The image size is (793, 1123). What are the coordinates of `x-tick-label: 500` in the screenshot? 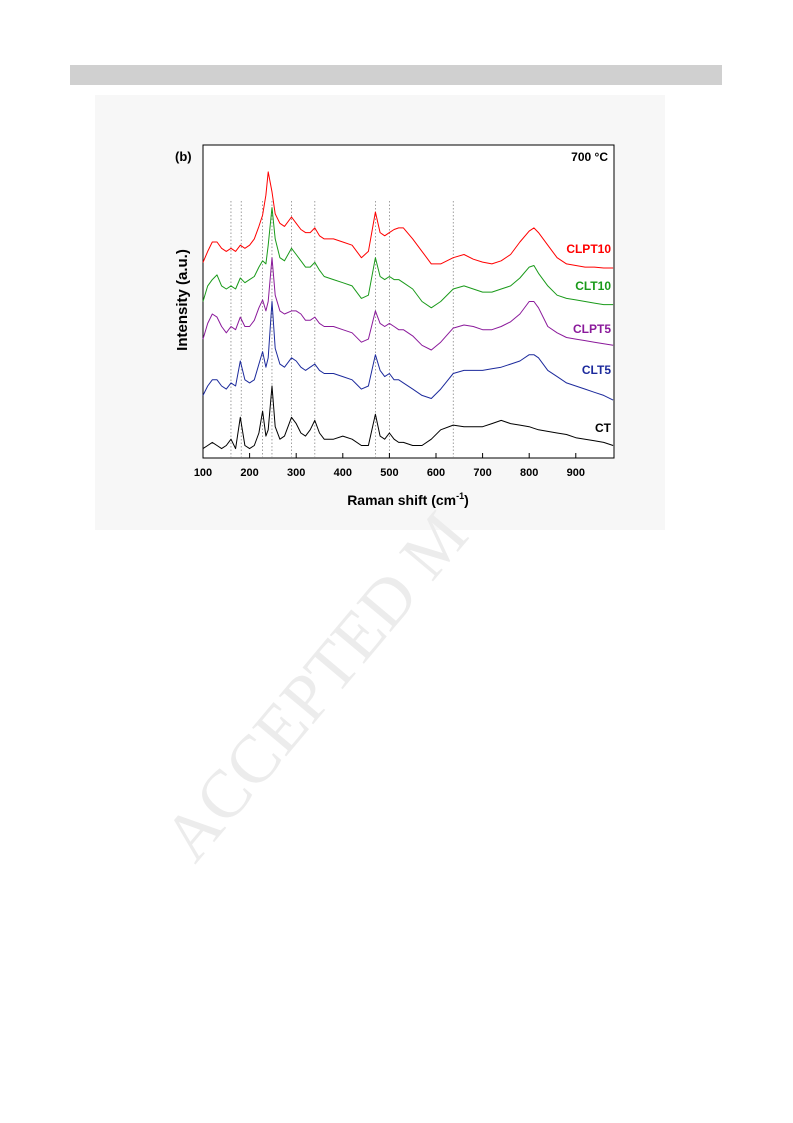 It's located at (389, 473).